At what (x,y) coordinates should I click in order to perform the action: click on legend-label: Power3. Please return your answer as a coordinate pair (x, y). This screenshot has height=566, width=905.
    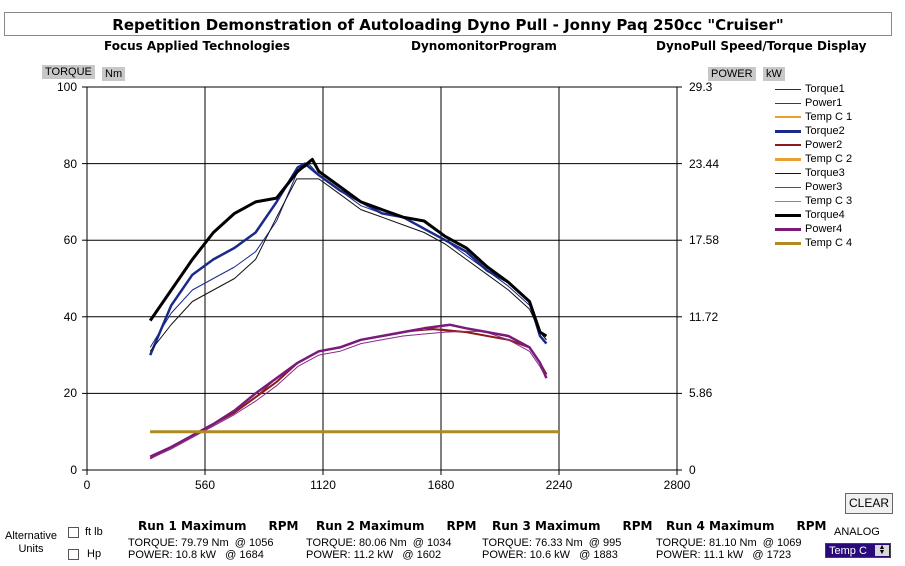
    Looking at the image, I should click on (824, 187).